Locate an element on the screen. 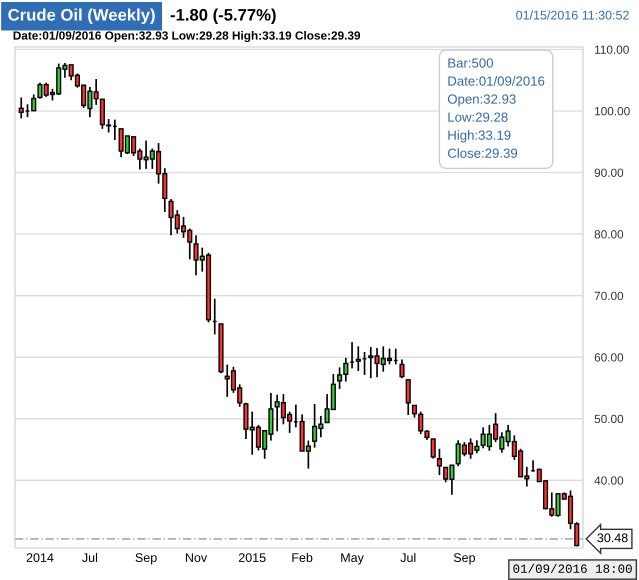  y-tick-label: 100.00 is located at coordinates (612, 111).